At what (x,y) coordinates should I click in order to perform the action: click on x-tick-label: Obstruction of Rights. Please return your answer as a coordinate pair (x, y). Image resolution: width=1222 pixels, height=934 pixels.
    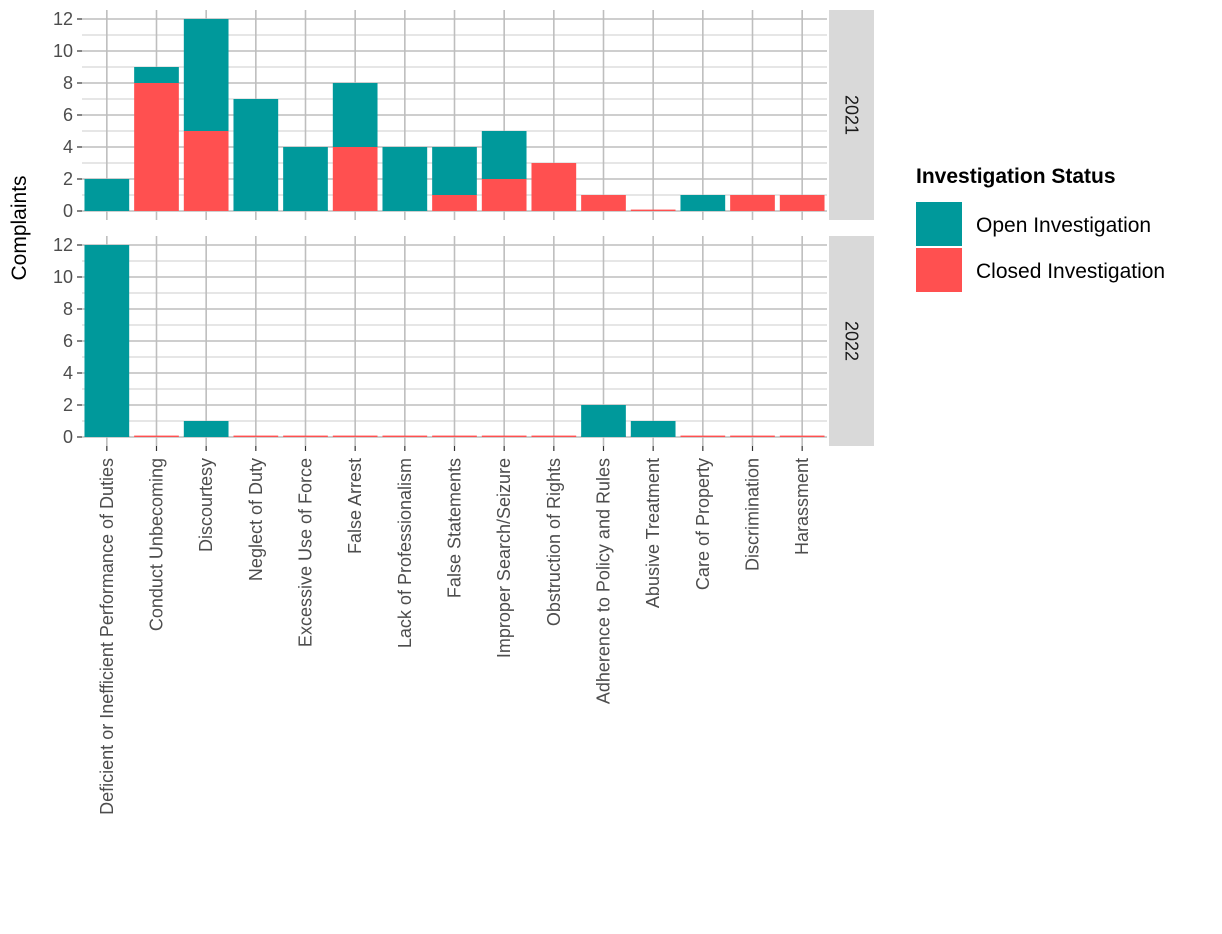
    Looking at the image, I should click on (554, 542).